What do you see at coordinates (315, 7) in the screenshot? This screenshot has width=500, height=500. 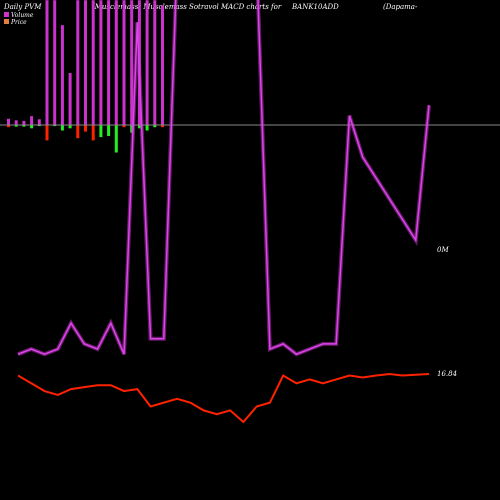 I see `header-symbol: BANK10ADD` at bounding box center [315, 7].